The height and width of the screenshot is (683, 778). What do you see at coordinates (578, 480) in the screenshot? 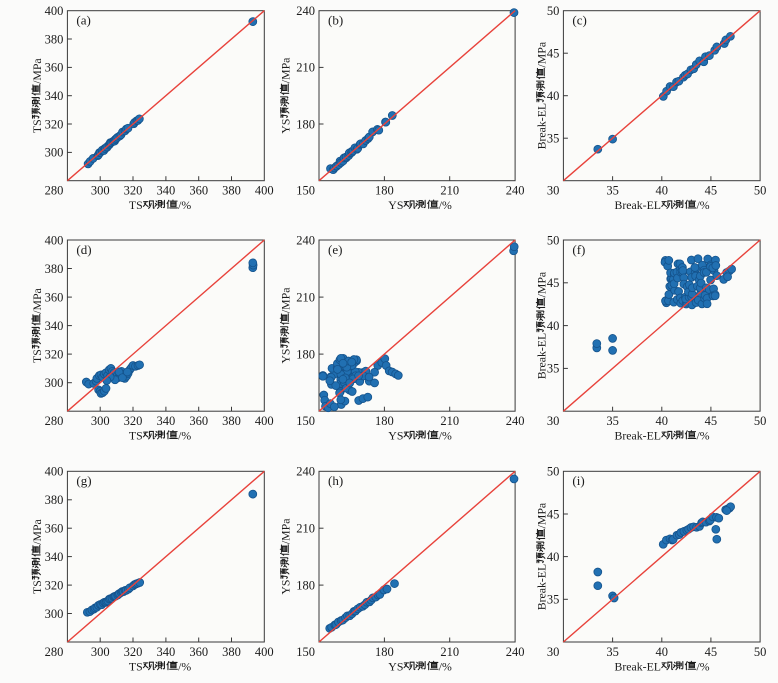
I see `svg-text: (i)` at bounding box center [578, 480].